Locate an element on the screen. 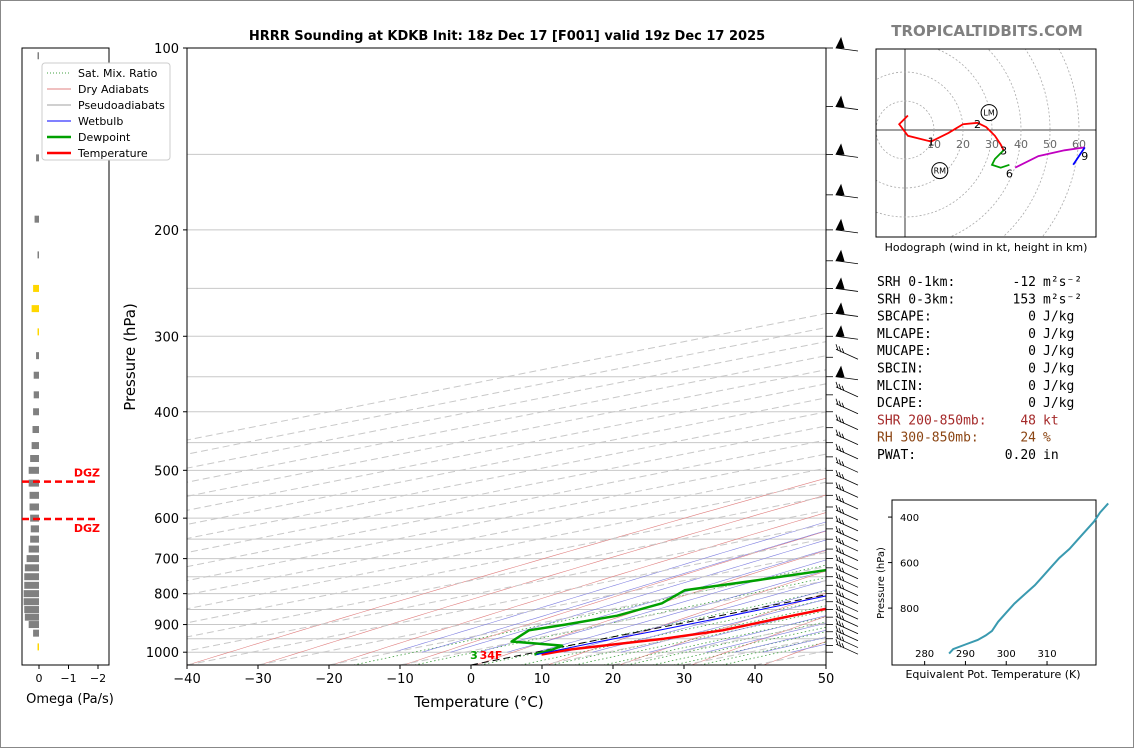 The image size is (1134, 748). x-tick-label: −20 is located at coordinates (328, 679).